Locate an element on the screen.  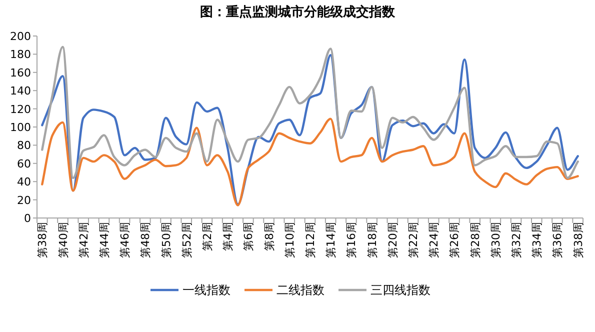
x-tick-label: 第12周 is located at coordinates (310, 240).